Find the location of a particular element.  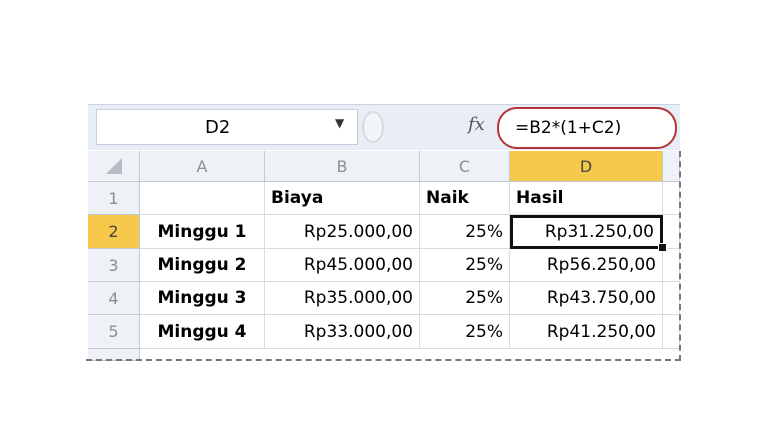

column-header-c: C is located at coordinates (465, 166).